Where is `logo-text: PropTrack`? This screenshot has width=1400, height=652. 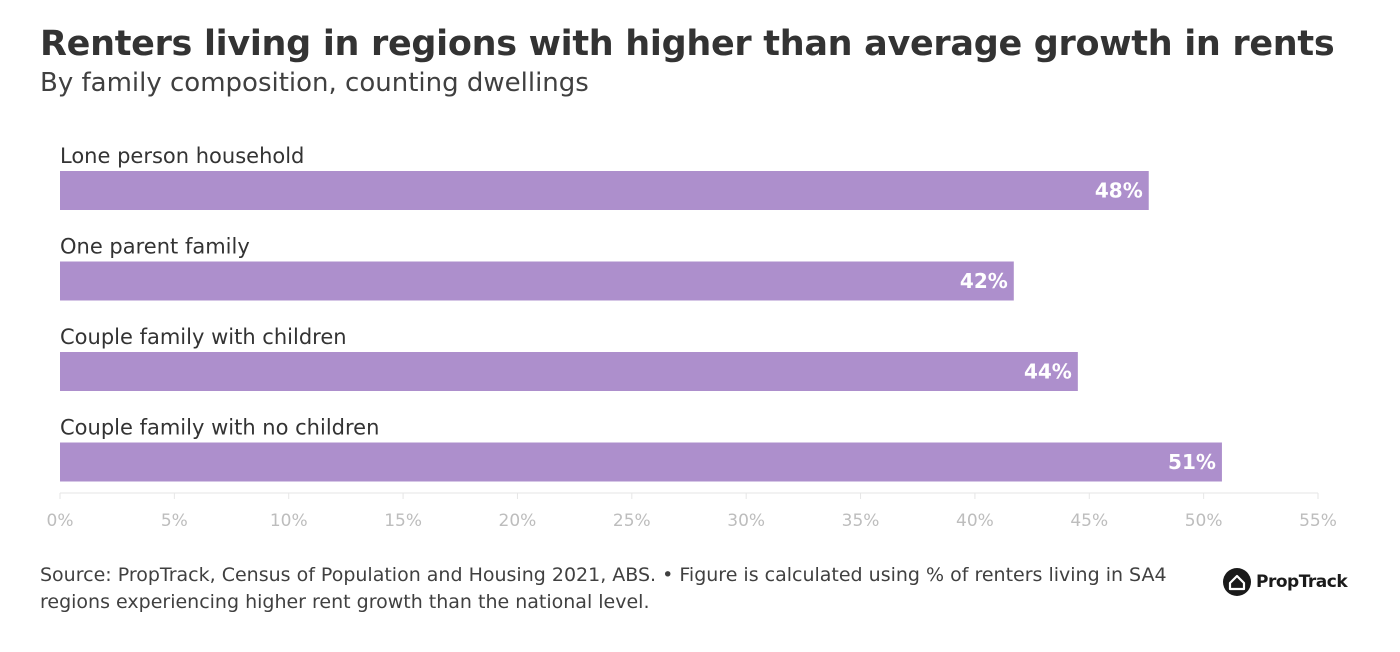
logo-text: PropTrack is located at coordinates (1302, 582).